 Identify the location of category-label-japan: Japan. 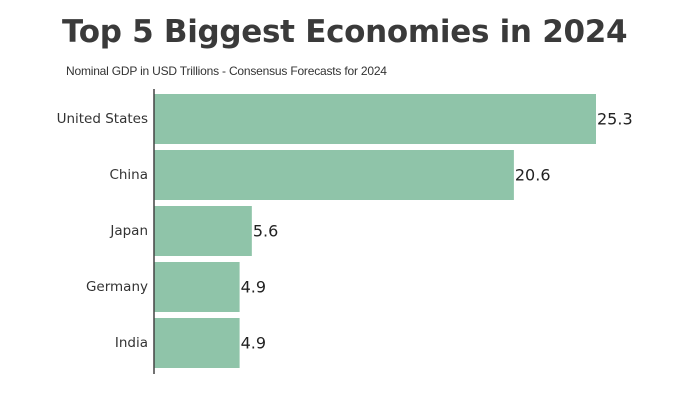
(128, 231).